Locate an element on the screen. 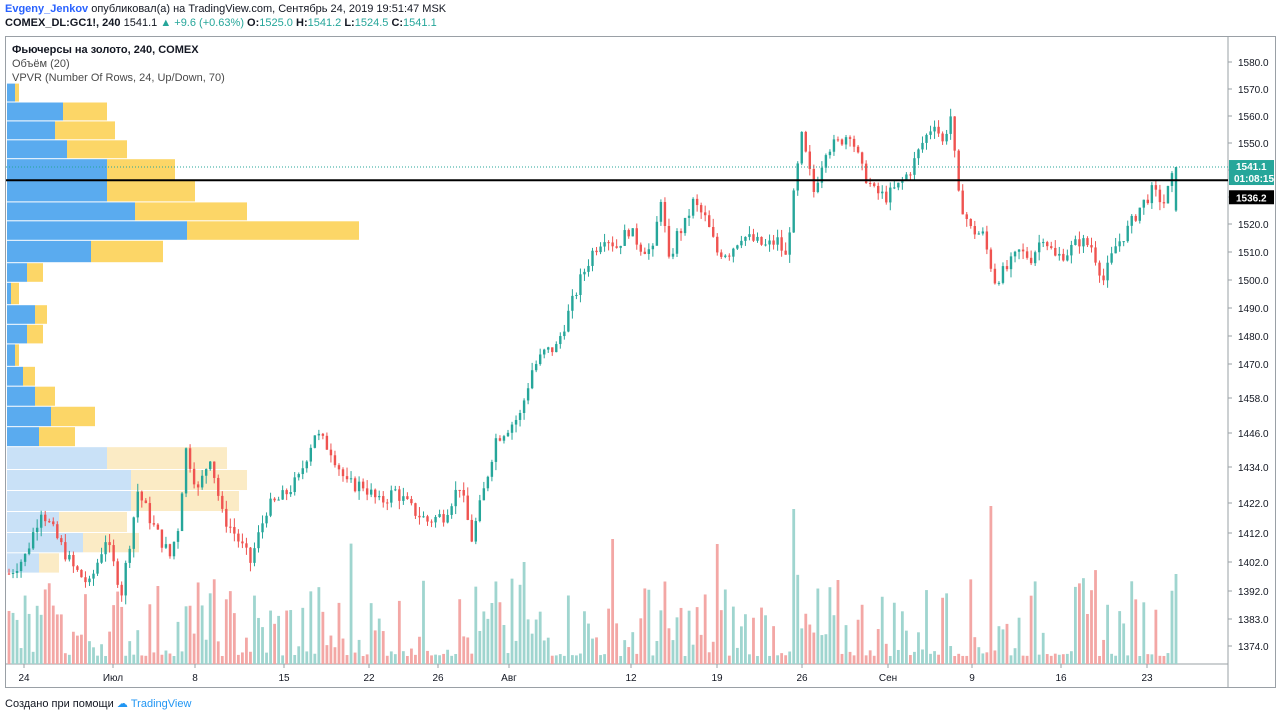 The width and height of the screenshot is (1280, 718). price-tick-label: 1422.0 is located at coordinates (1253, 504).